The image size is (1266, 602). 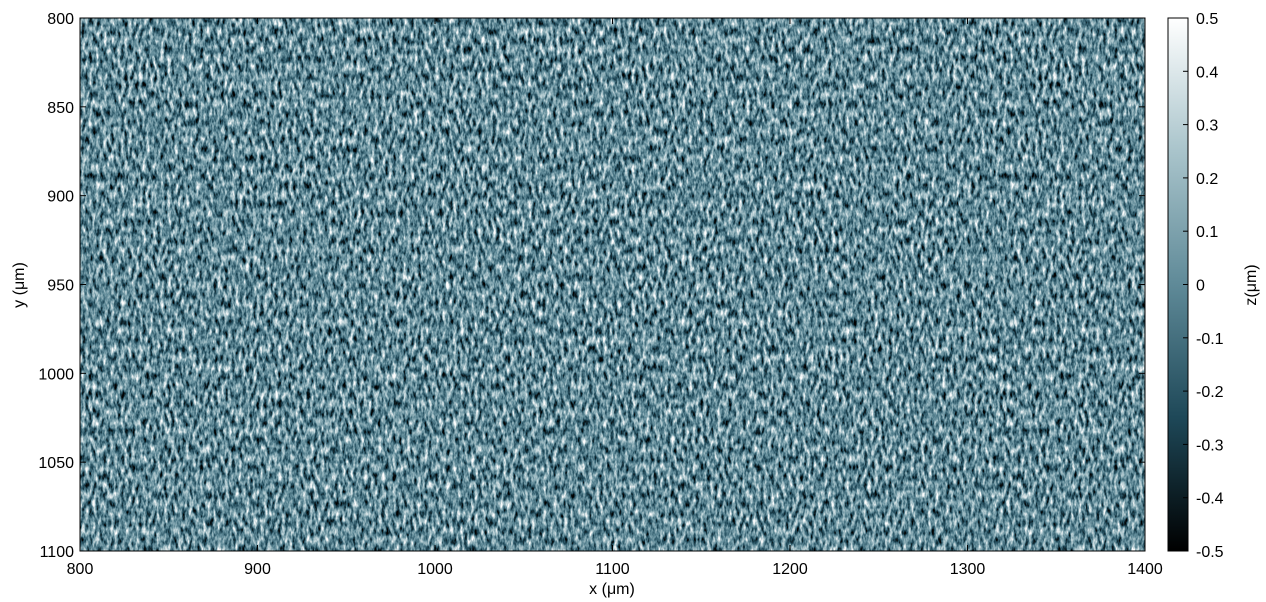 I want to click on y-axis-title: y (μm), so click(x=19, y=285).